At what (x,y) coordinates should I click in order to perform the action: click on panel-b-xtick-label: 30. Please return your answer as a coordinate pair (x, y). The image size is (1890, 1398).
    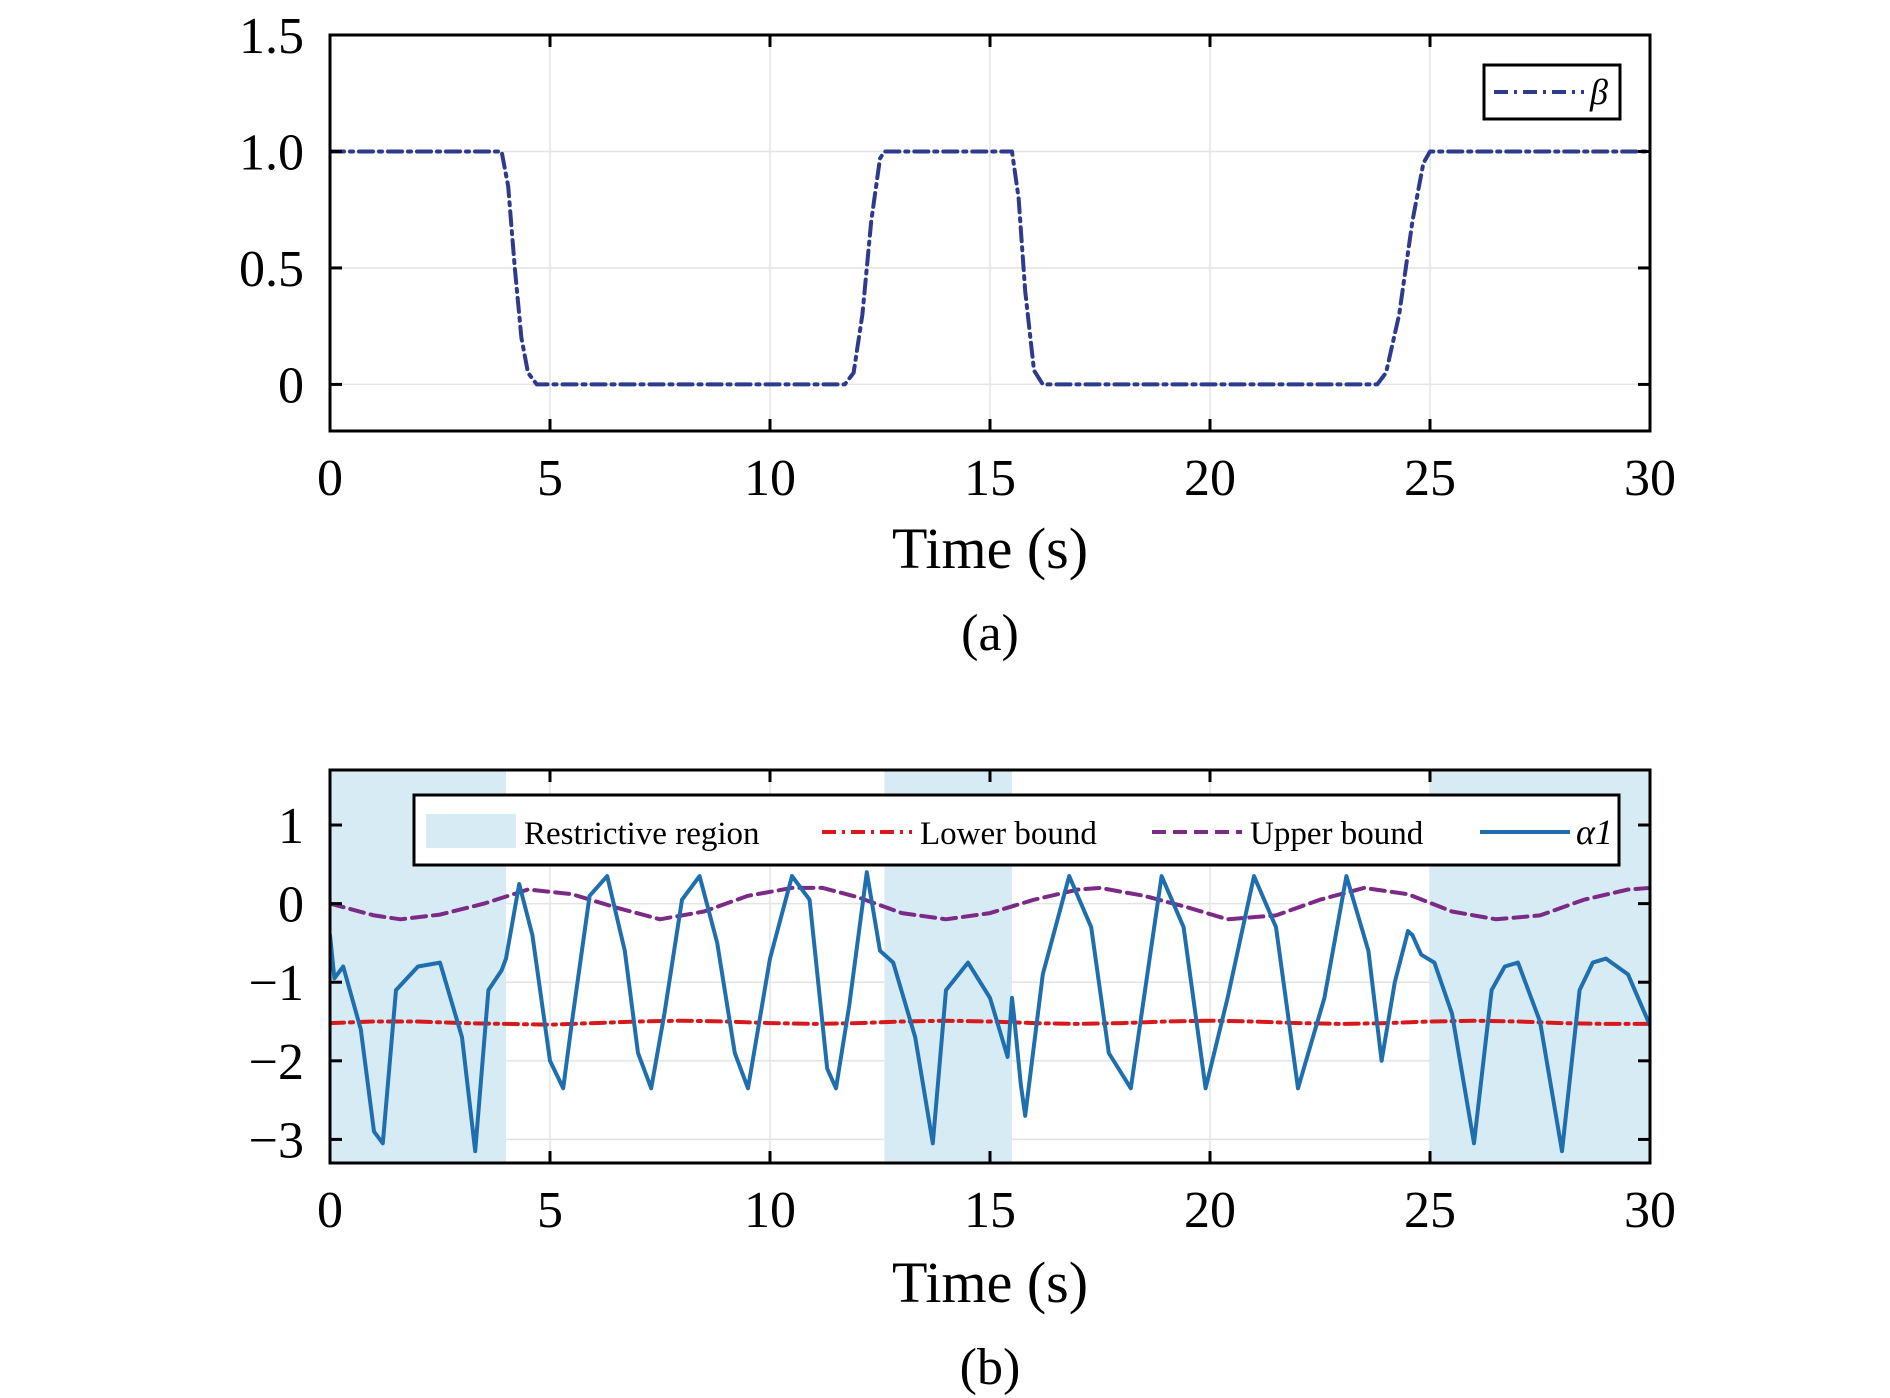
    Looking at the image, I should click on (1650, 1210).